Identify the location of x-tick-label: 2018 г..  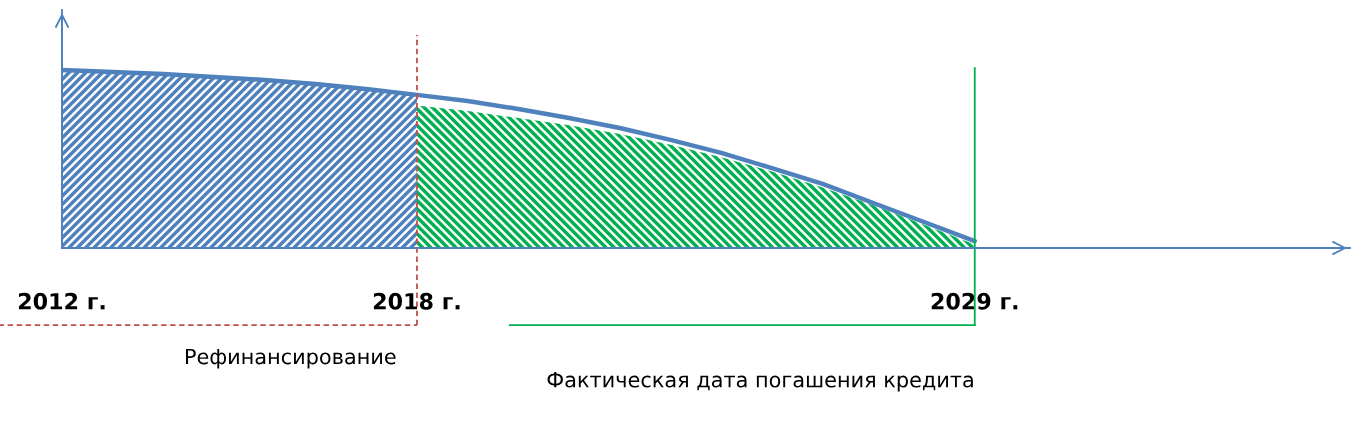
(416, 301).